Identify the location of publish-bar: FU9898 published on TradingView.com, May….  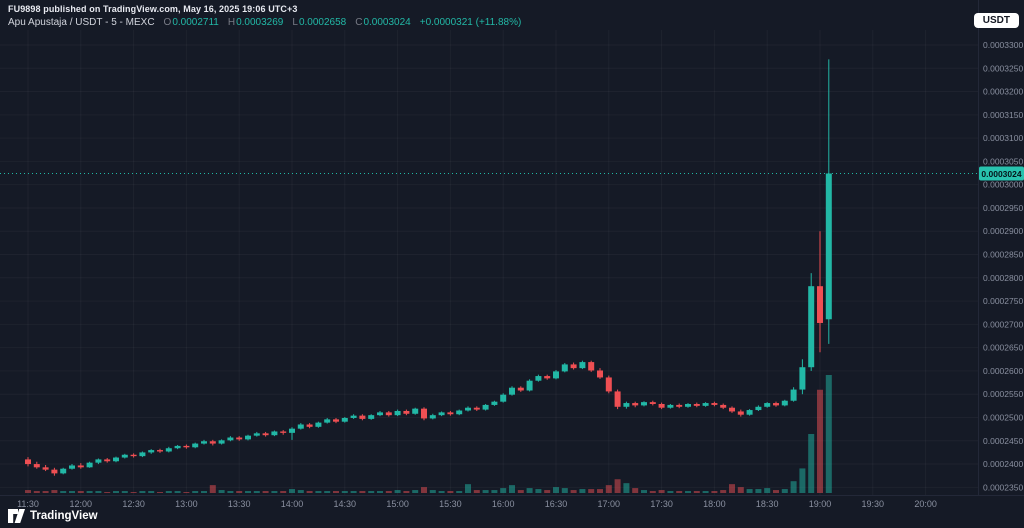
(152, 9).